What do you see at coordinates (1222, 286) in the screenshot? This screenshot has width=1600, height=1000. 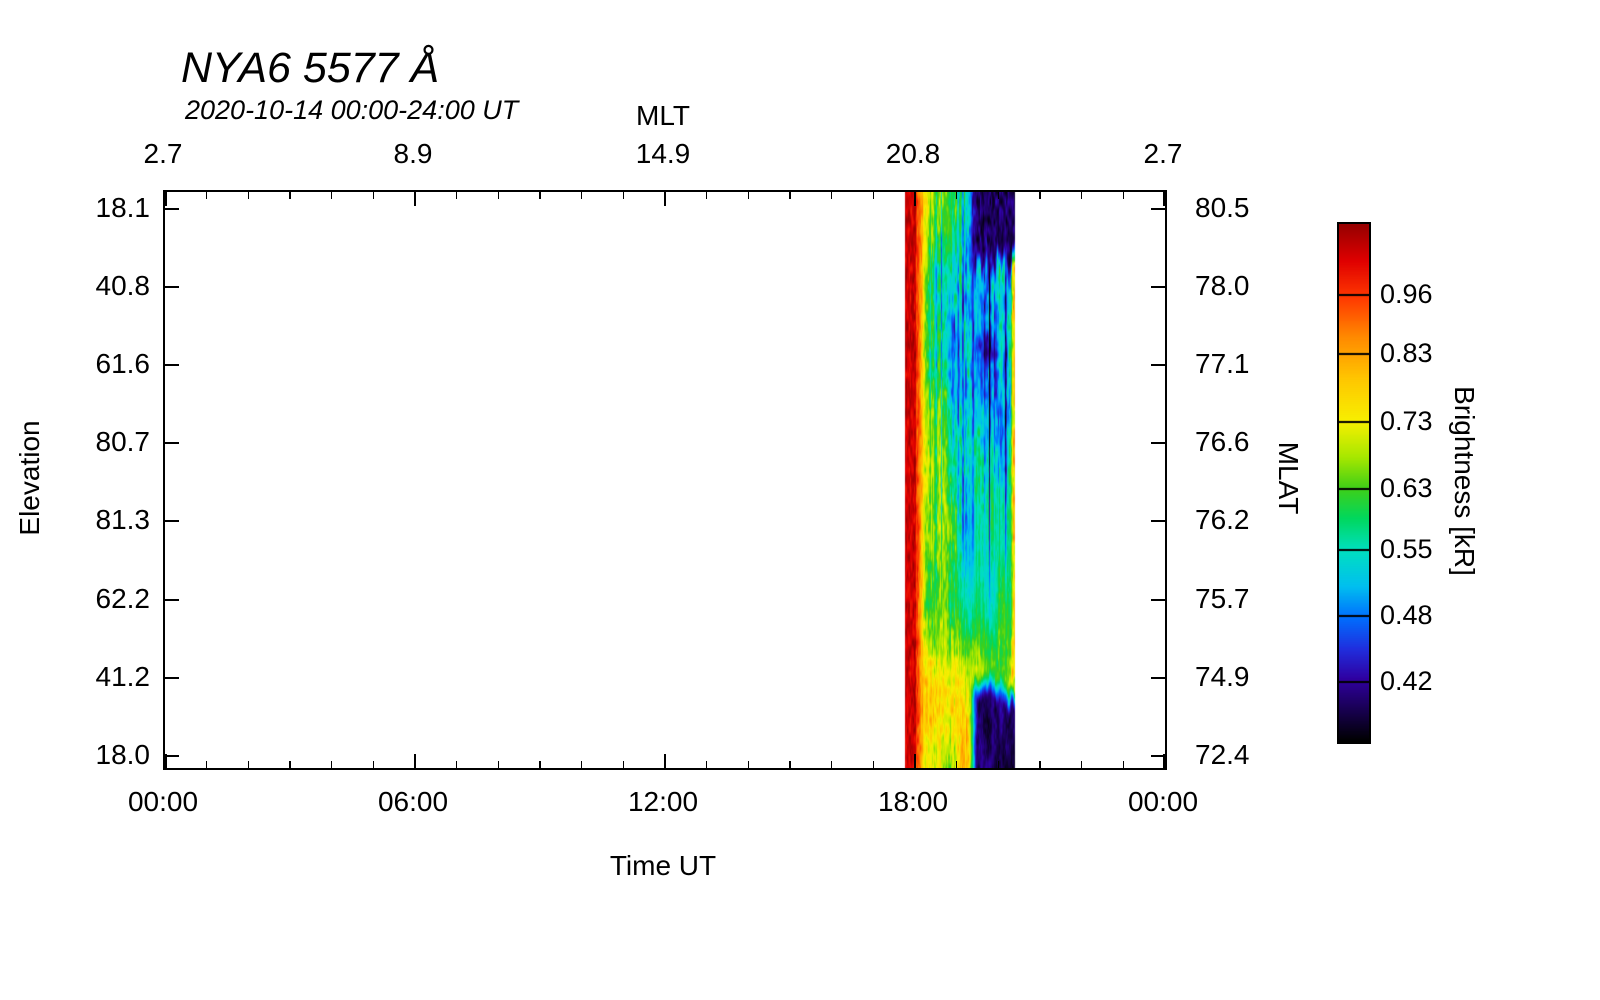 I see `right-axis-tick-label: 78.0` at bounding box center [1222, 286].